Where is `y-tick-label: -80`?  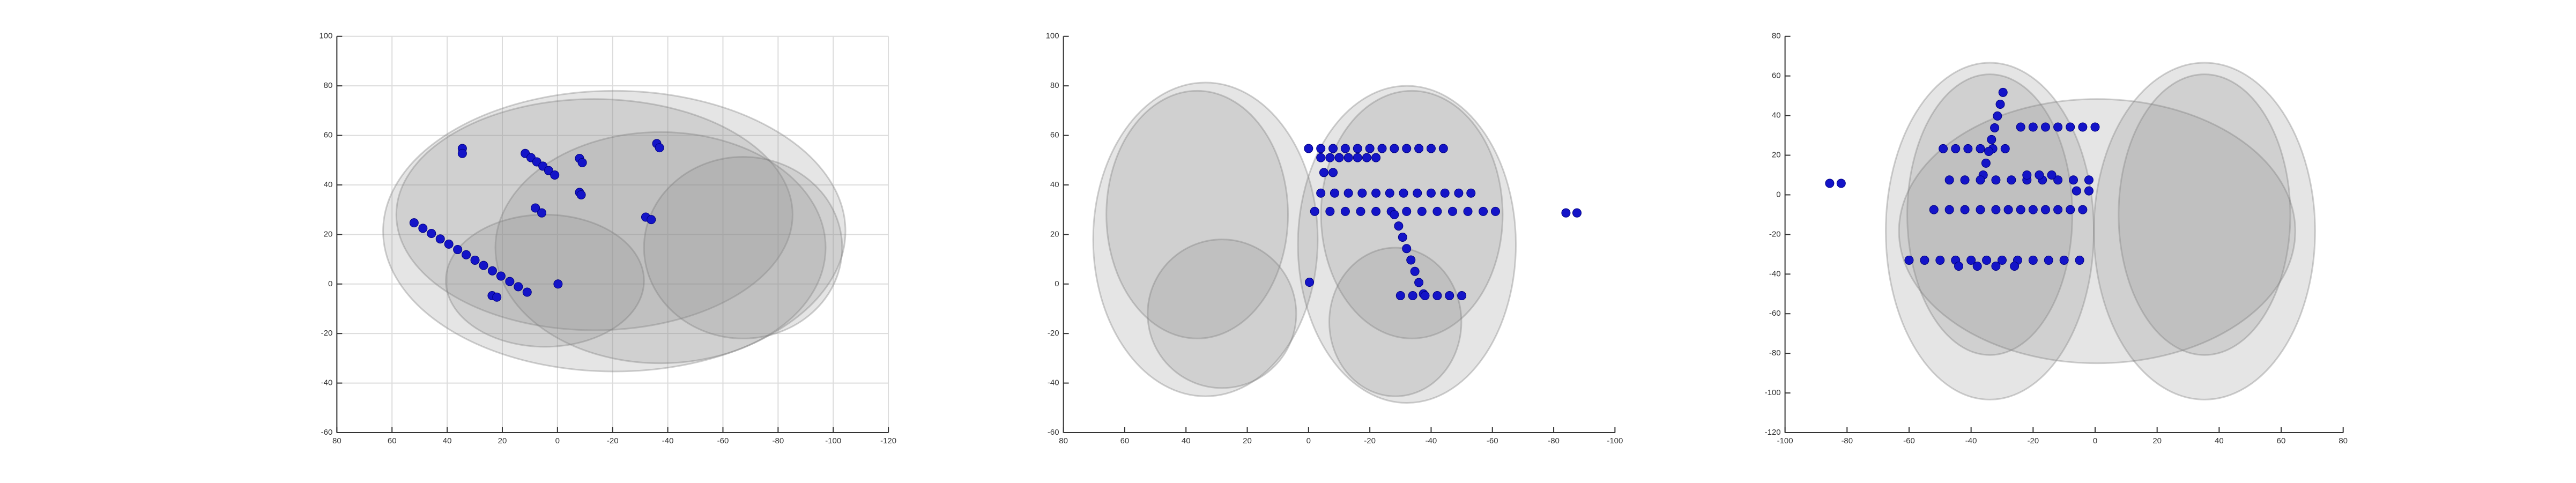
y-tick-label: -80 is located at coordinates (1775, 353).